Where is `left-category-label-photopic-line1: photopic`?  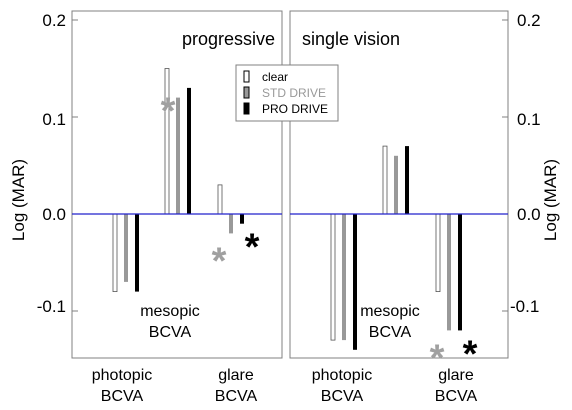
left-category-label-photopic-line1: photopic is located at coordinates (122, 375).